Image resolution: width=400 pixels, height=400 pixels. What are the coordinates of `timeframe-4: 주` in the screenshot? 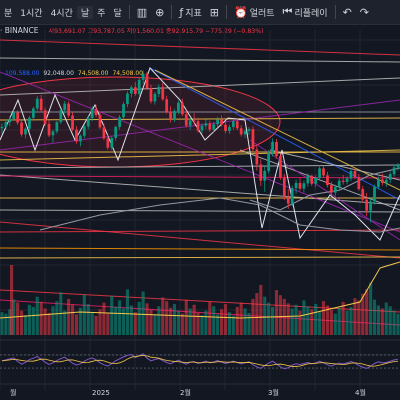 It's located at (101, 13).